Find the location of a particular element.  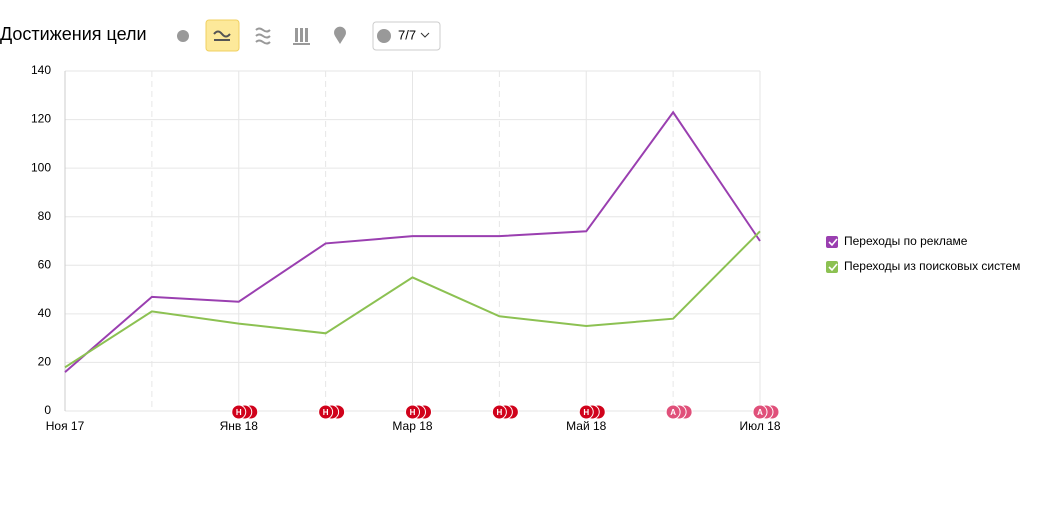

legend-label: Переходы из поисковых систем is located at coordinates (932, 266).